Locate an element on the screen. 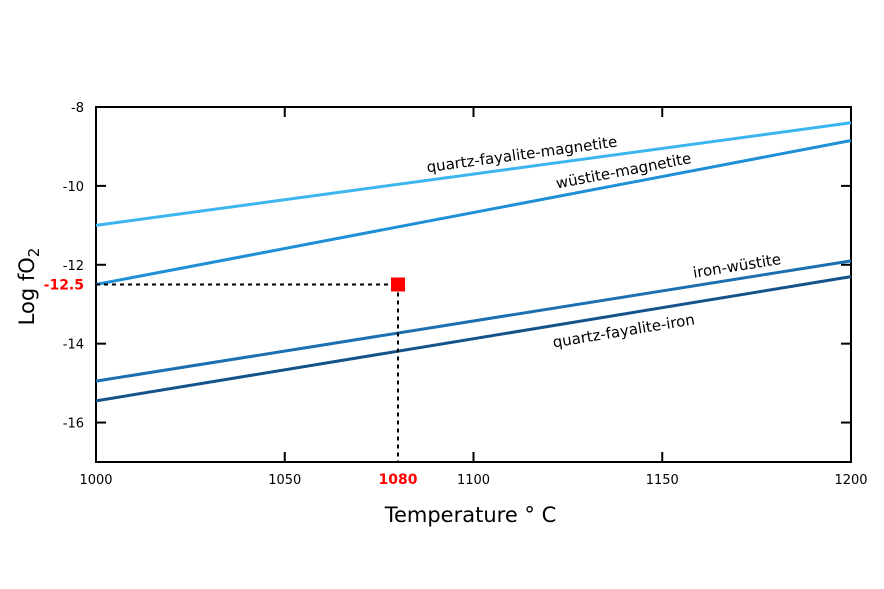 The image size is (884, 589). y-axis-title-main: Log fO is located at coordinates (27, 291).